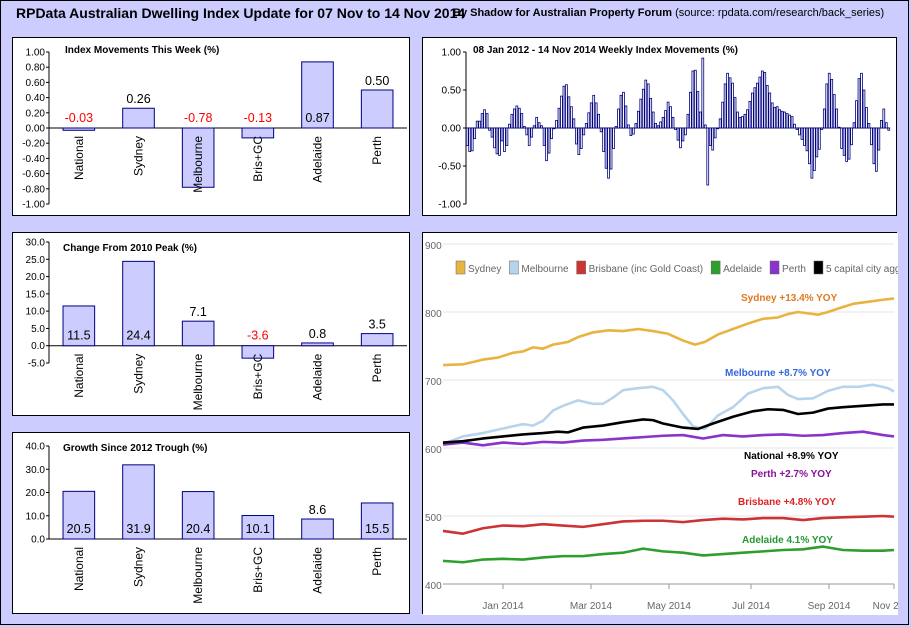 This screenshot has height=627, width=911. What do you see at coordinates (318, 570) in the screenshot?
I see `category-label: Adelaide` at bounding box center [318, 570].